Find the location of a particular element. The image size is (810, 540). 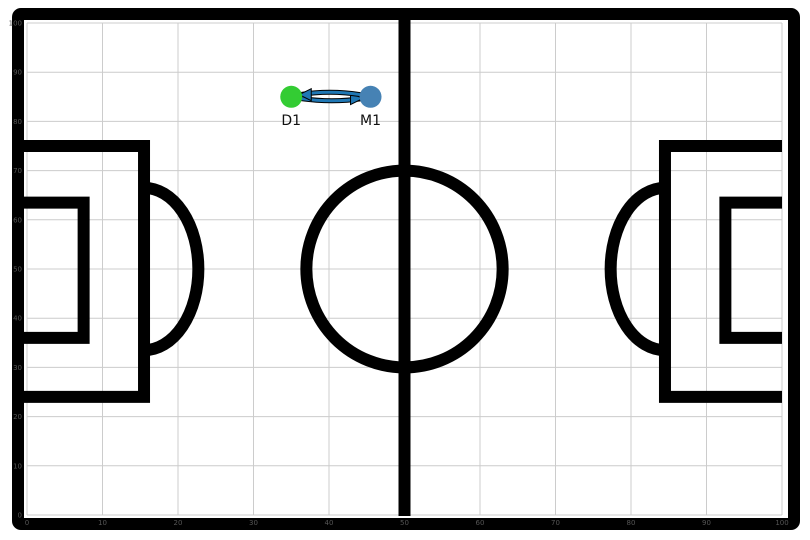

x-tick-label: 80 is located at coordinates (631, 523).